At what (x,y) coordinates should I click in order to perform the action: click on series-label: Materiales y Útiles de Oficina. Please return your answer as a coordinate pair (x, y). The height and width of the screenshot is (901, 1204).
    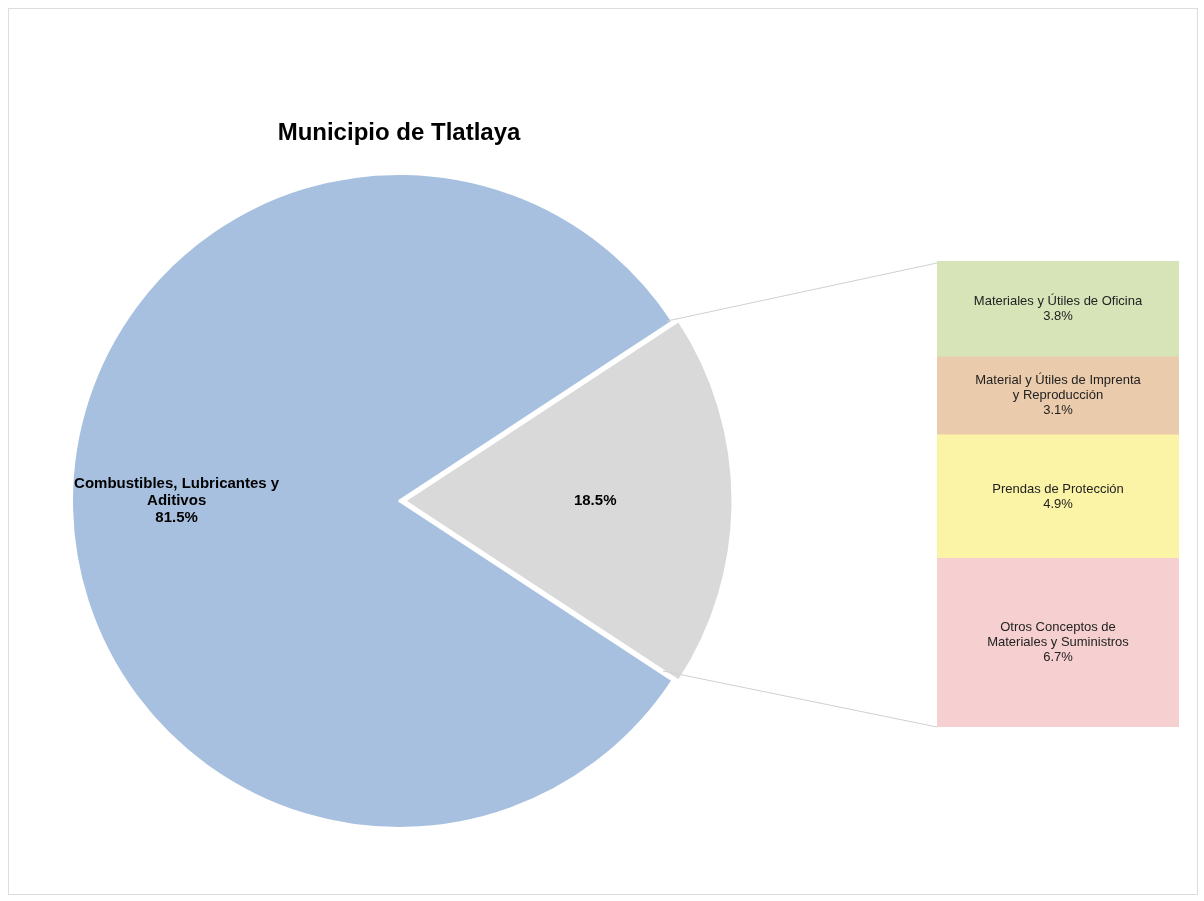
    Looking at the image, I should click on (1058, 300).